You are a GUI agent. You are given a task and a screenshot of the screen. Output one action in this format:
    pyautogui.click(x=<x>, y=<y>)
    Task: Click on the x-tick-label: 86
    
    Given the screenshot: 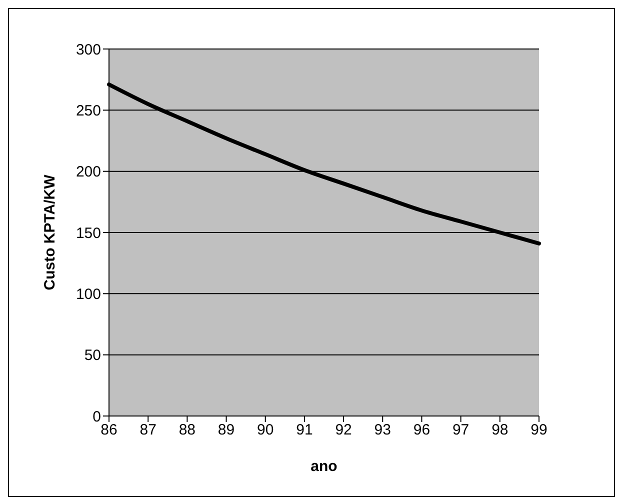 What is the action you would take?
    pyautogui.click(x=109, y=430)
    